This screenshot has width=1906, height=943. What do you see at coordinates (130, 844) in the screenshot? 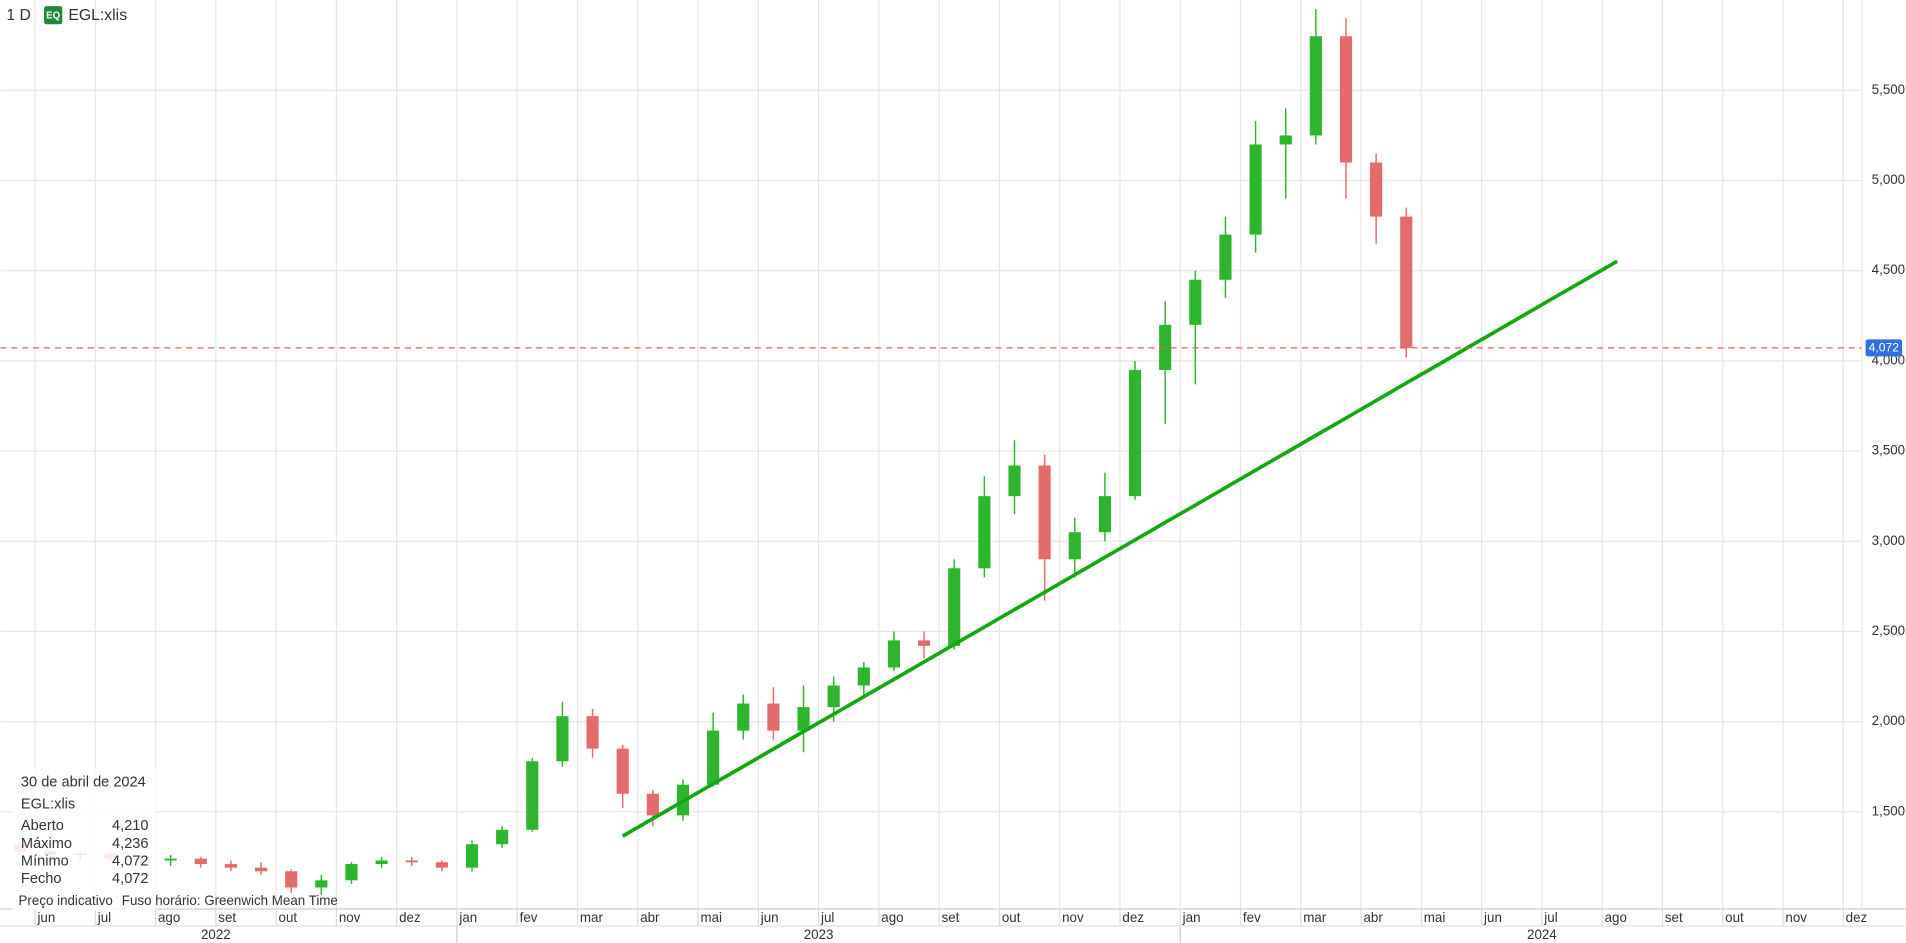
I see `info-value: 4,236` at bounding box center [130, 844].